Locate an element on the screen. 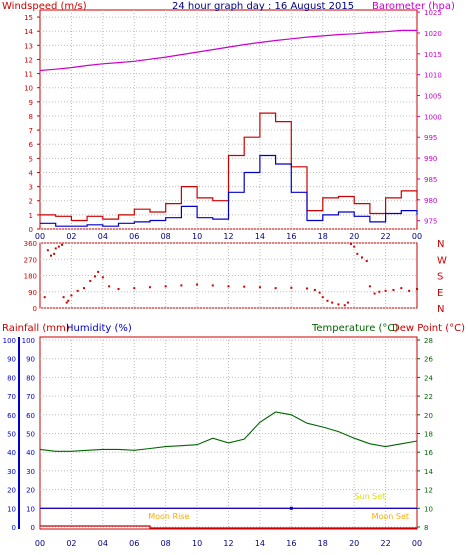  right-tick-label: 22 is located at coordinates (428, 397).